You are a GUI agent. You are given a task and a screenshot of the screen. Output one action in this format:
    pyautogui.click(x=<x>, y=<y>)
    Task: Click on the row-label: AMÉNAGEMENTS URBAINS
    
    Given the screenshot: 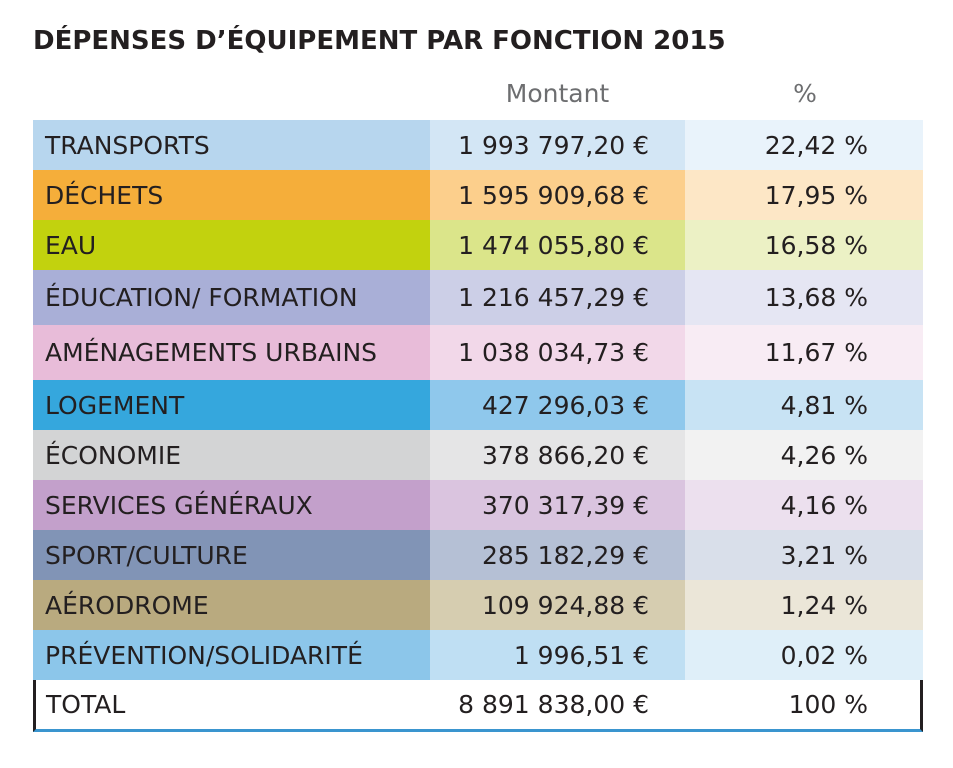 What is the action you would take?
    pyautogui.click(x=231, y=352)
    